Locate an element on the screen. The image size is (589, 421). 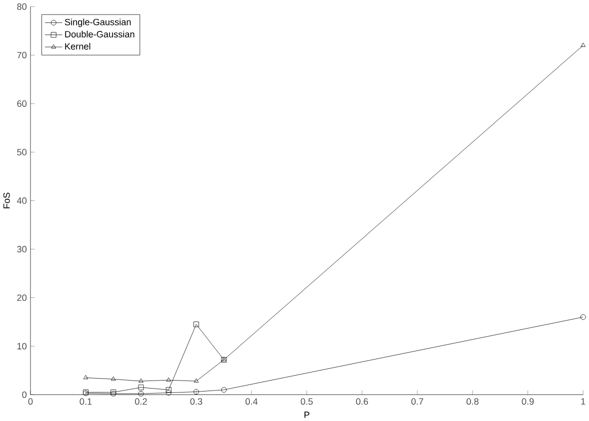
y-tick-label: 60 is located at coordinates (22, 103).